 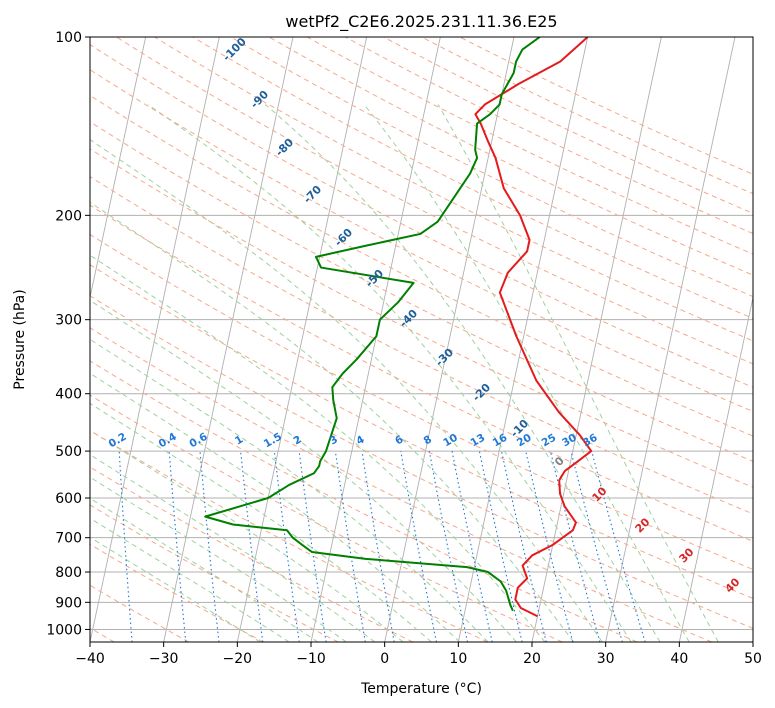 I want to click on x-tick-label: −20, so click(x=238, y=659).